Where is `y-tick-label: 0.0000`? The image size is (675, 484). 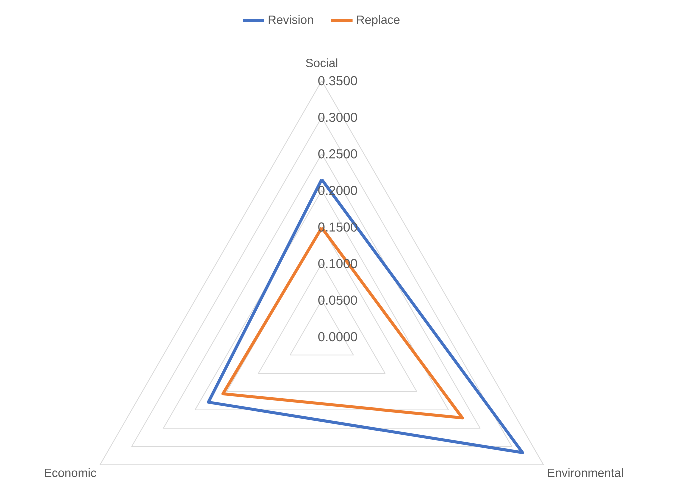 y-tick-label: 0.0000 is located at coordinates (338, 337).